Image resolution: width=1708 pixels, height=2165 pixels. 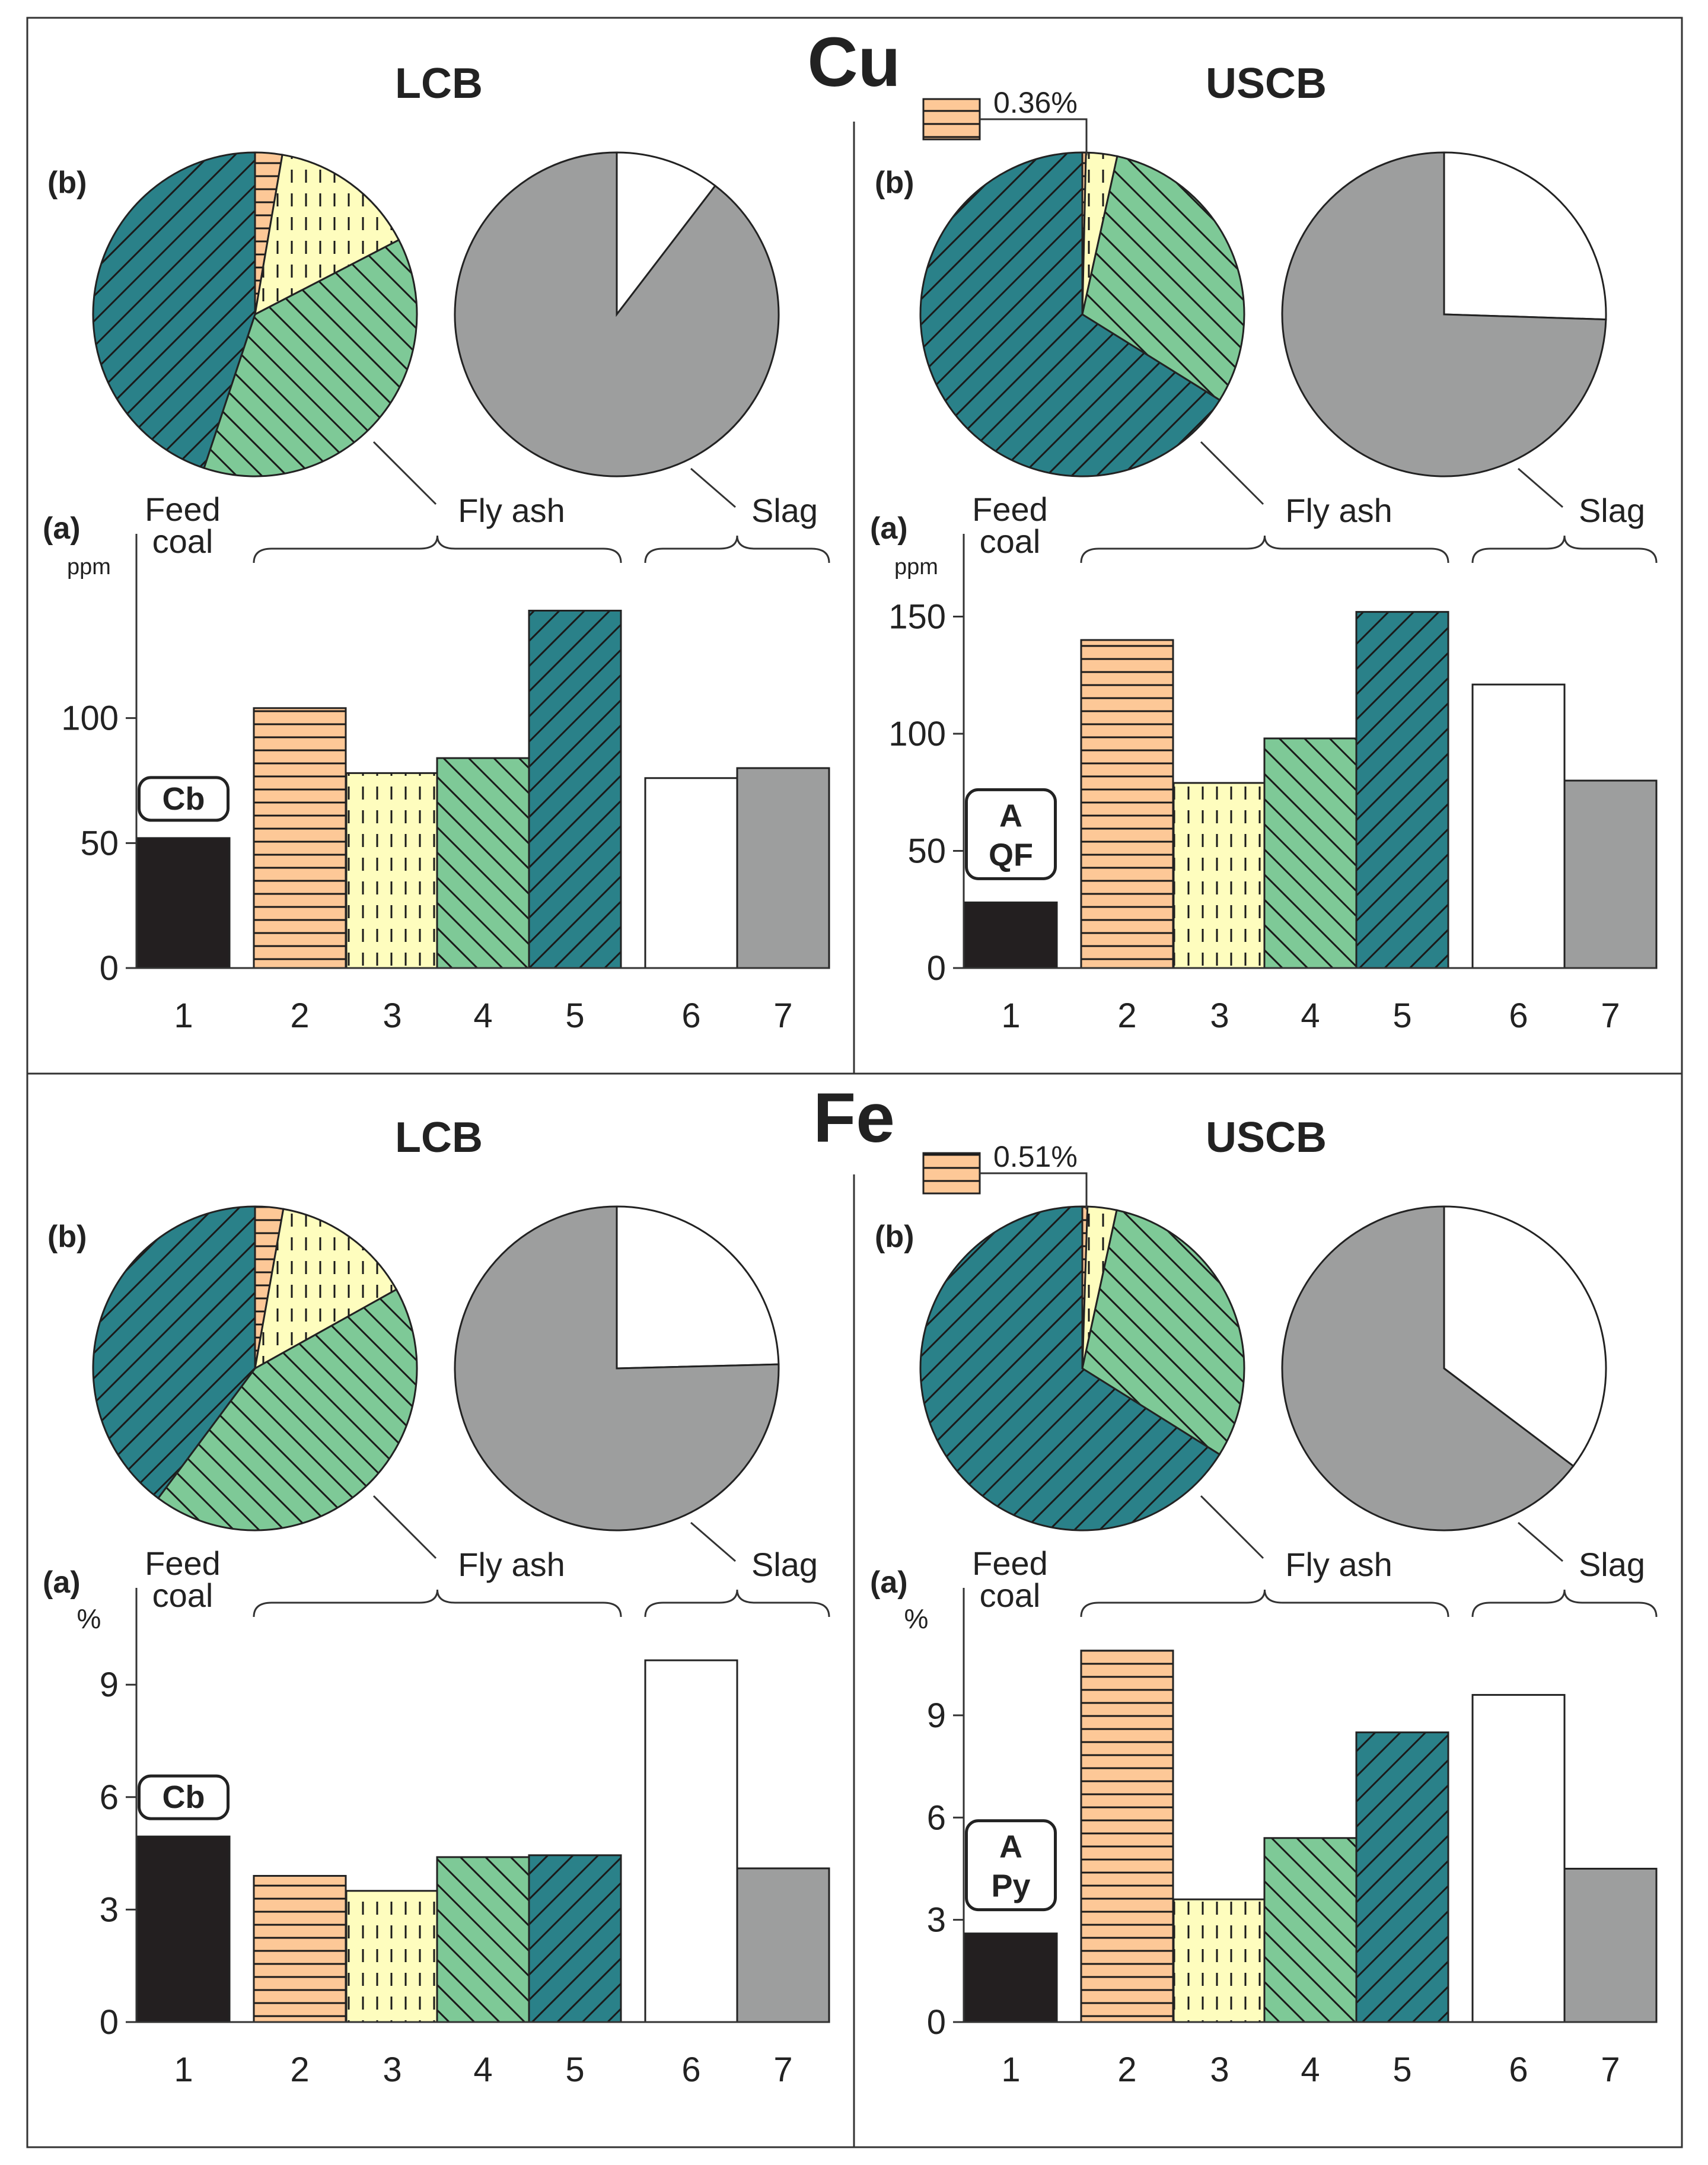 I want to click on x-tick-label-fe-uscb-4: 4, so click(x=1311, y=2070).